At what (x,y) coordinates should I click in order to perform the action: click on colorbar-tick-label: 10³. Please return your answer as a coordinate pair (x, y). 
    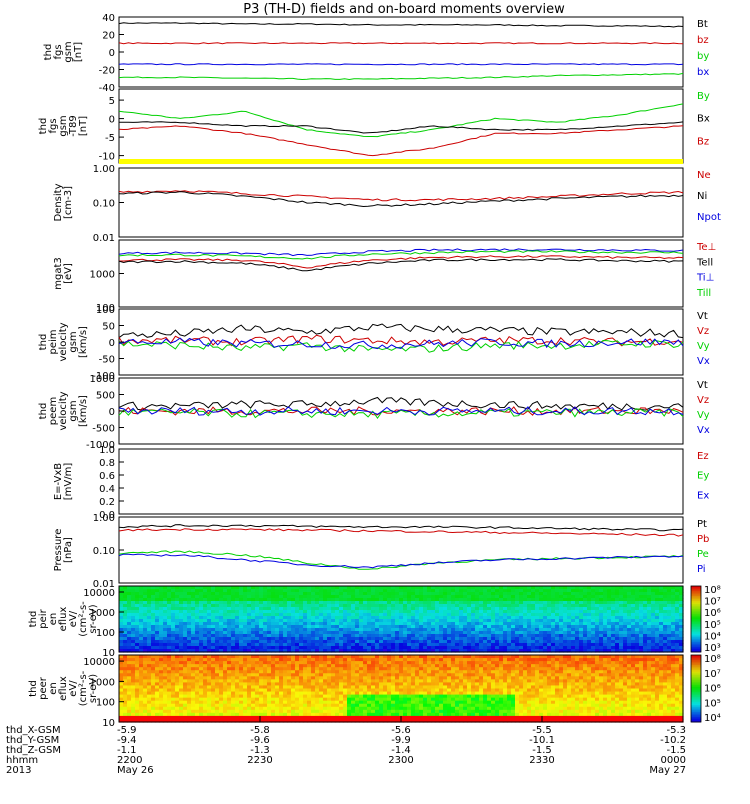
    Looking at the image, I should click on (712, 648).